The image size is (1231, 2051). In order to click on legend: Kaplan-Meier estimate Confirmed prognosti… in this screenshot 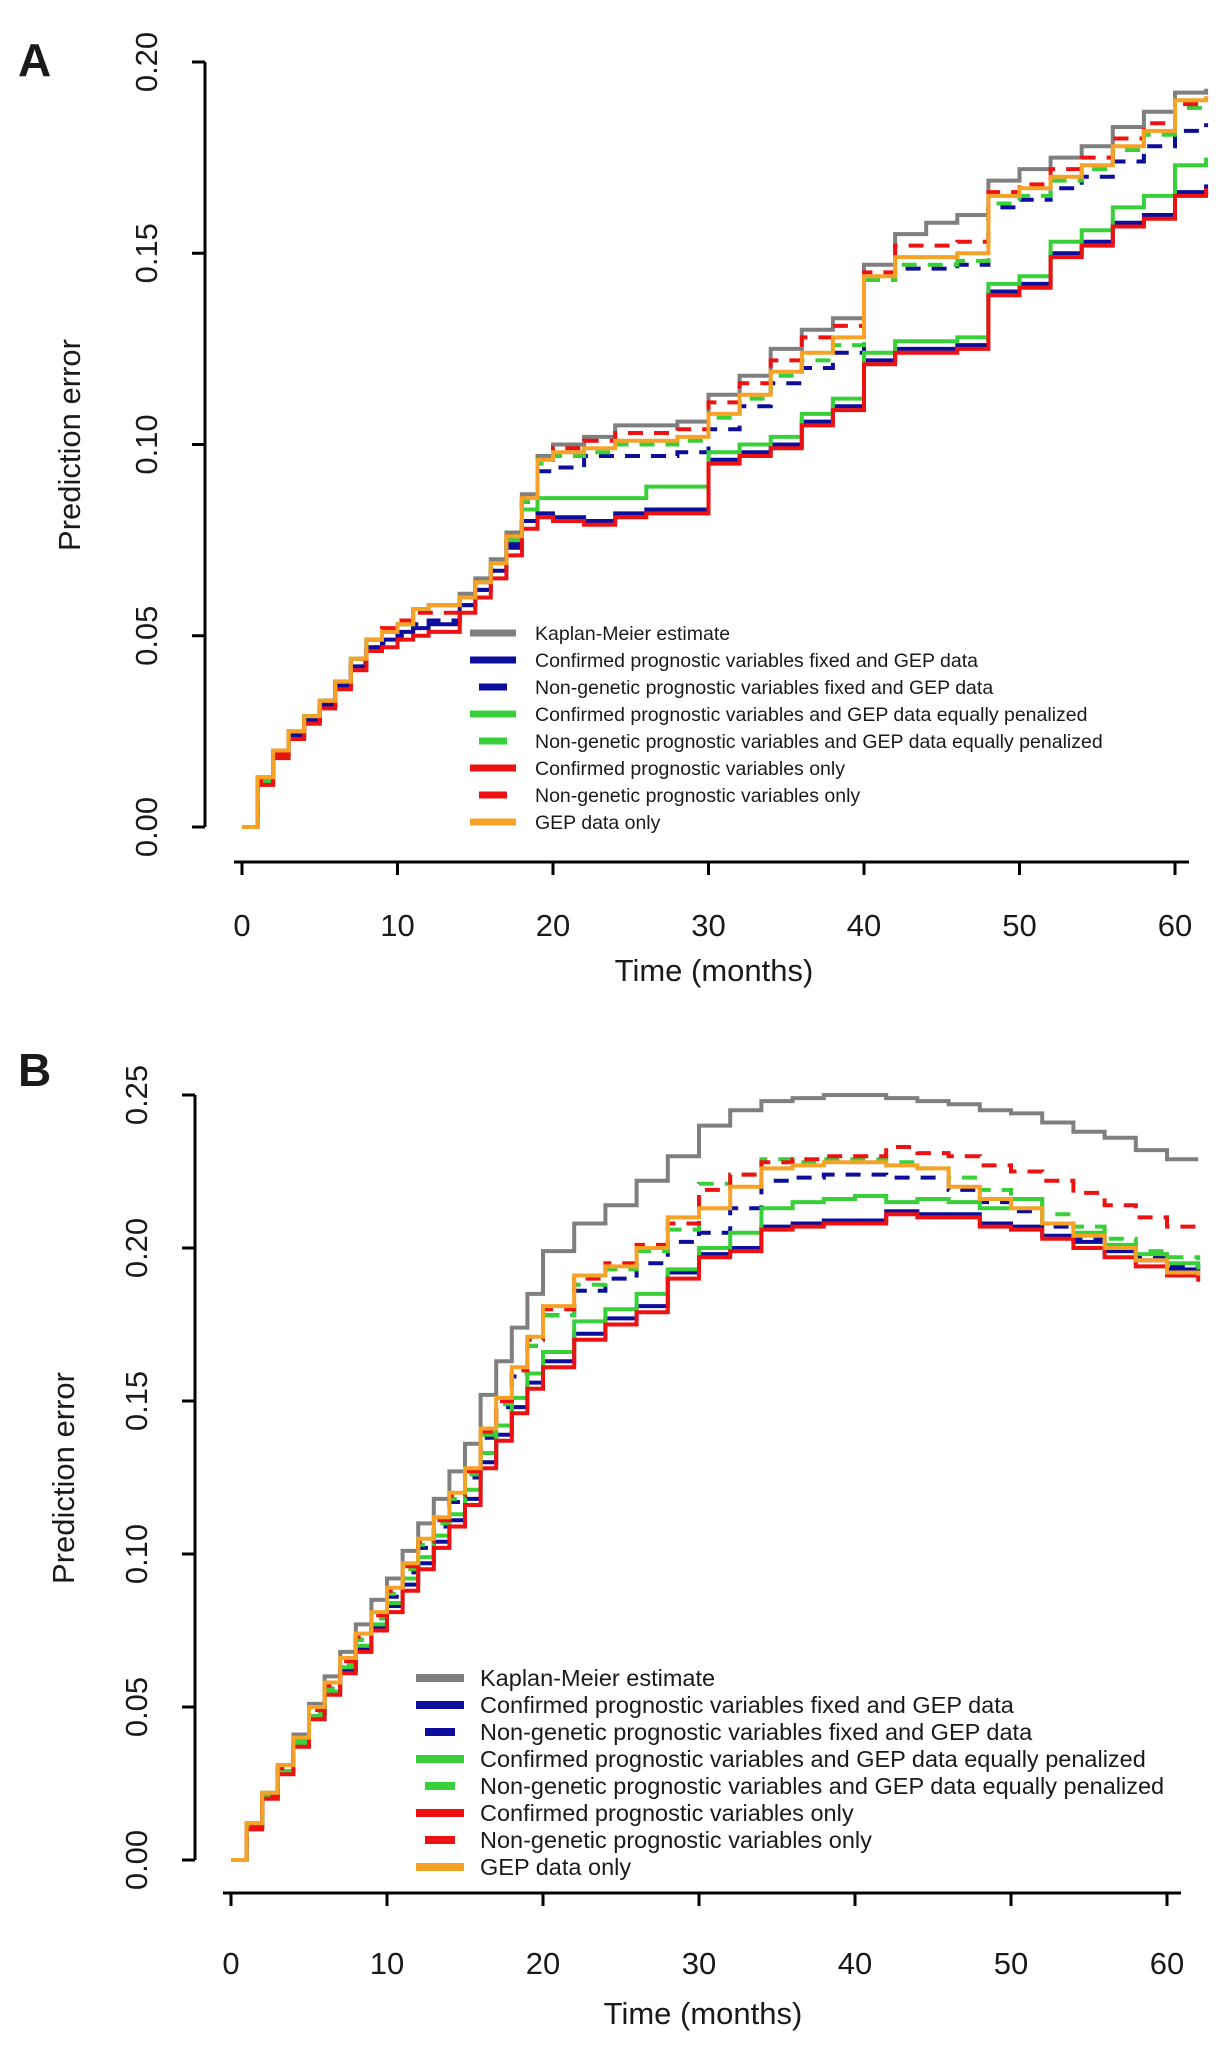, I will do `click(786, 728)`.